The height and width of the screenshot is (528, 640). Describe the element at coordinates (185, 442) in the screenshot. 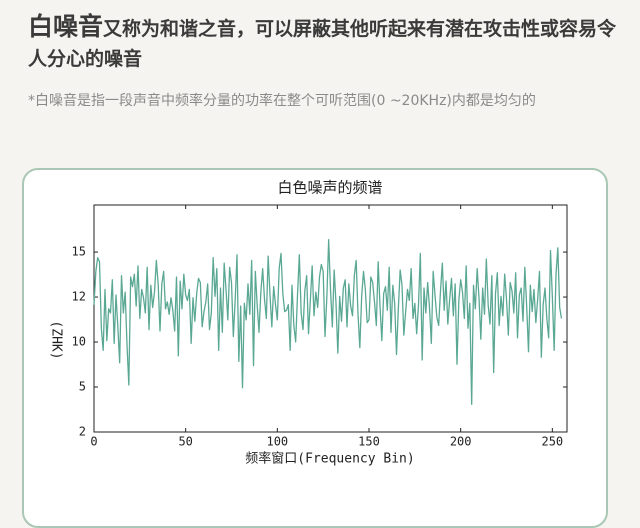

I see `x-tick-label: 50` at that location.